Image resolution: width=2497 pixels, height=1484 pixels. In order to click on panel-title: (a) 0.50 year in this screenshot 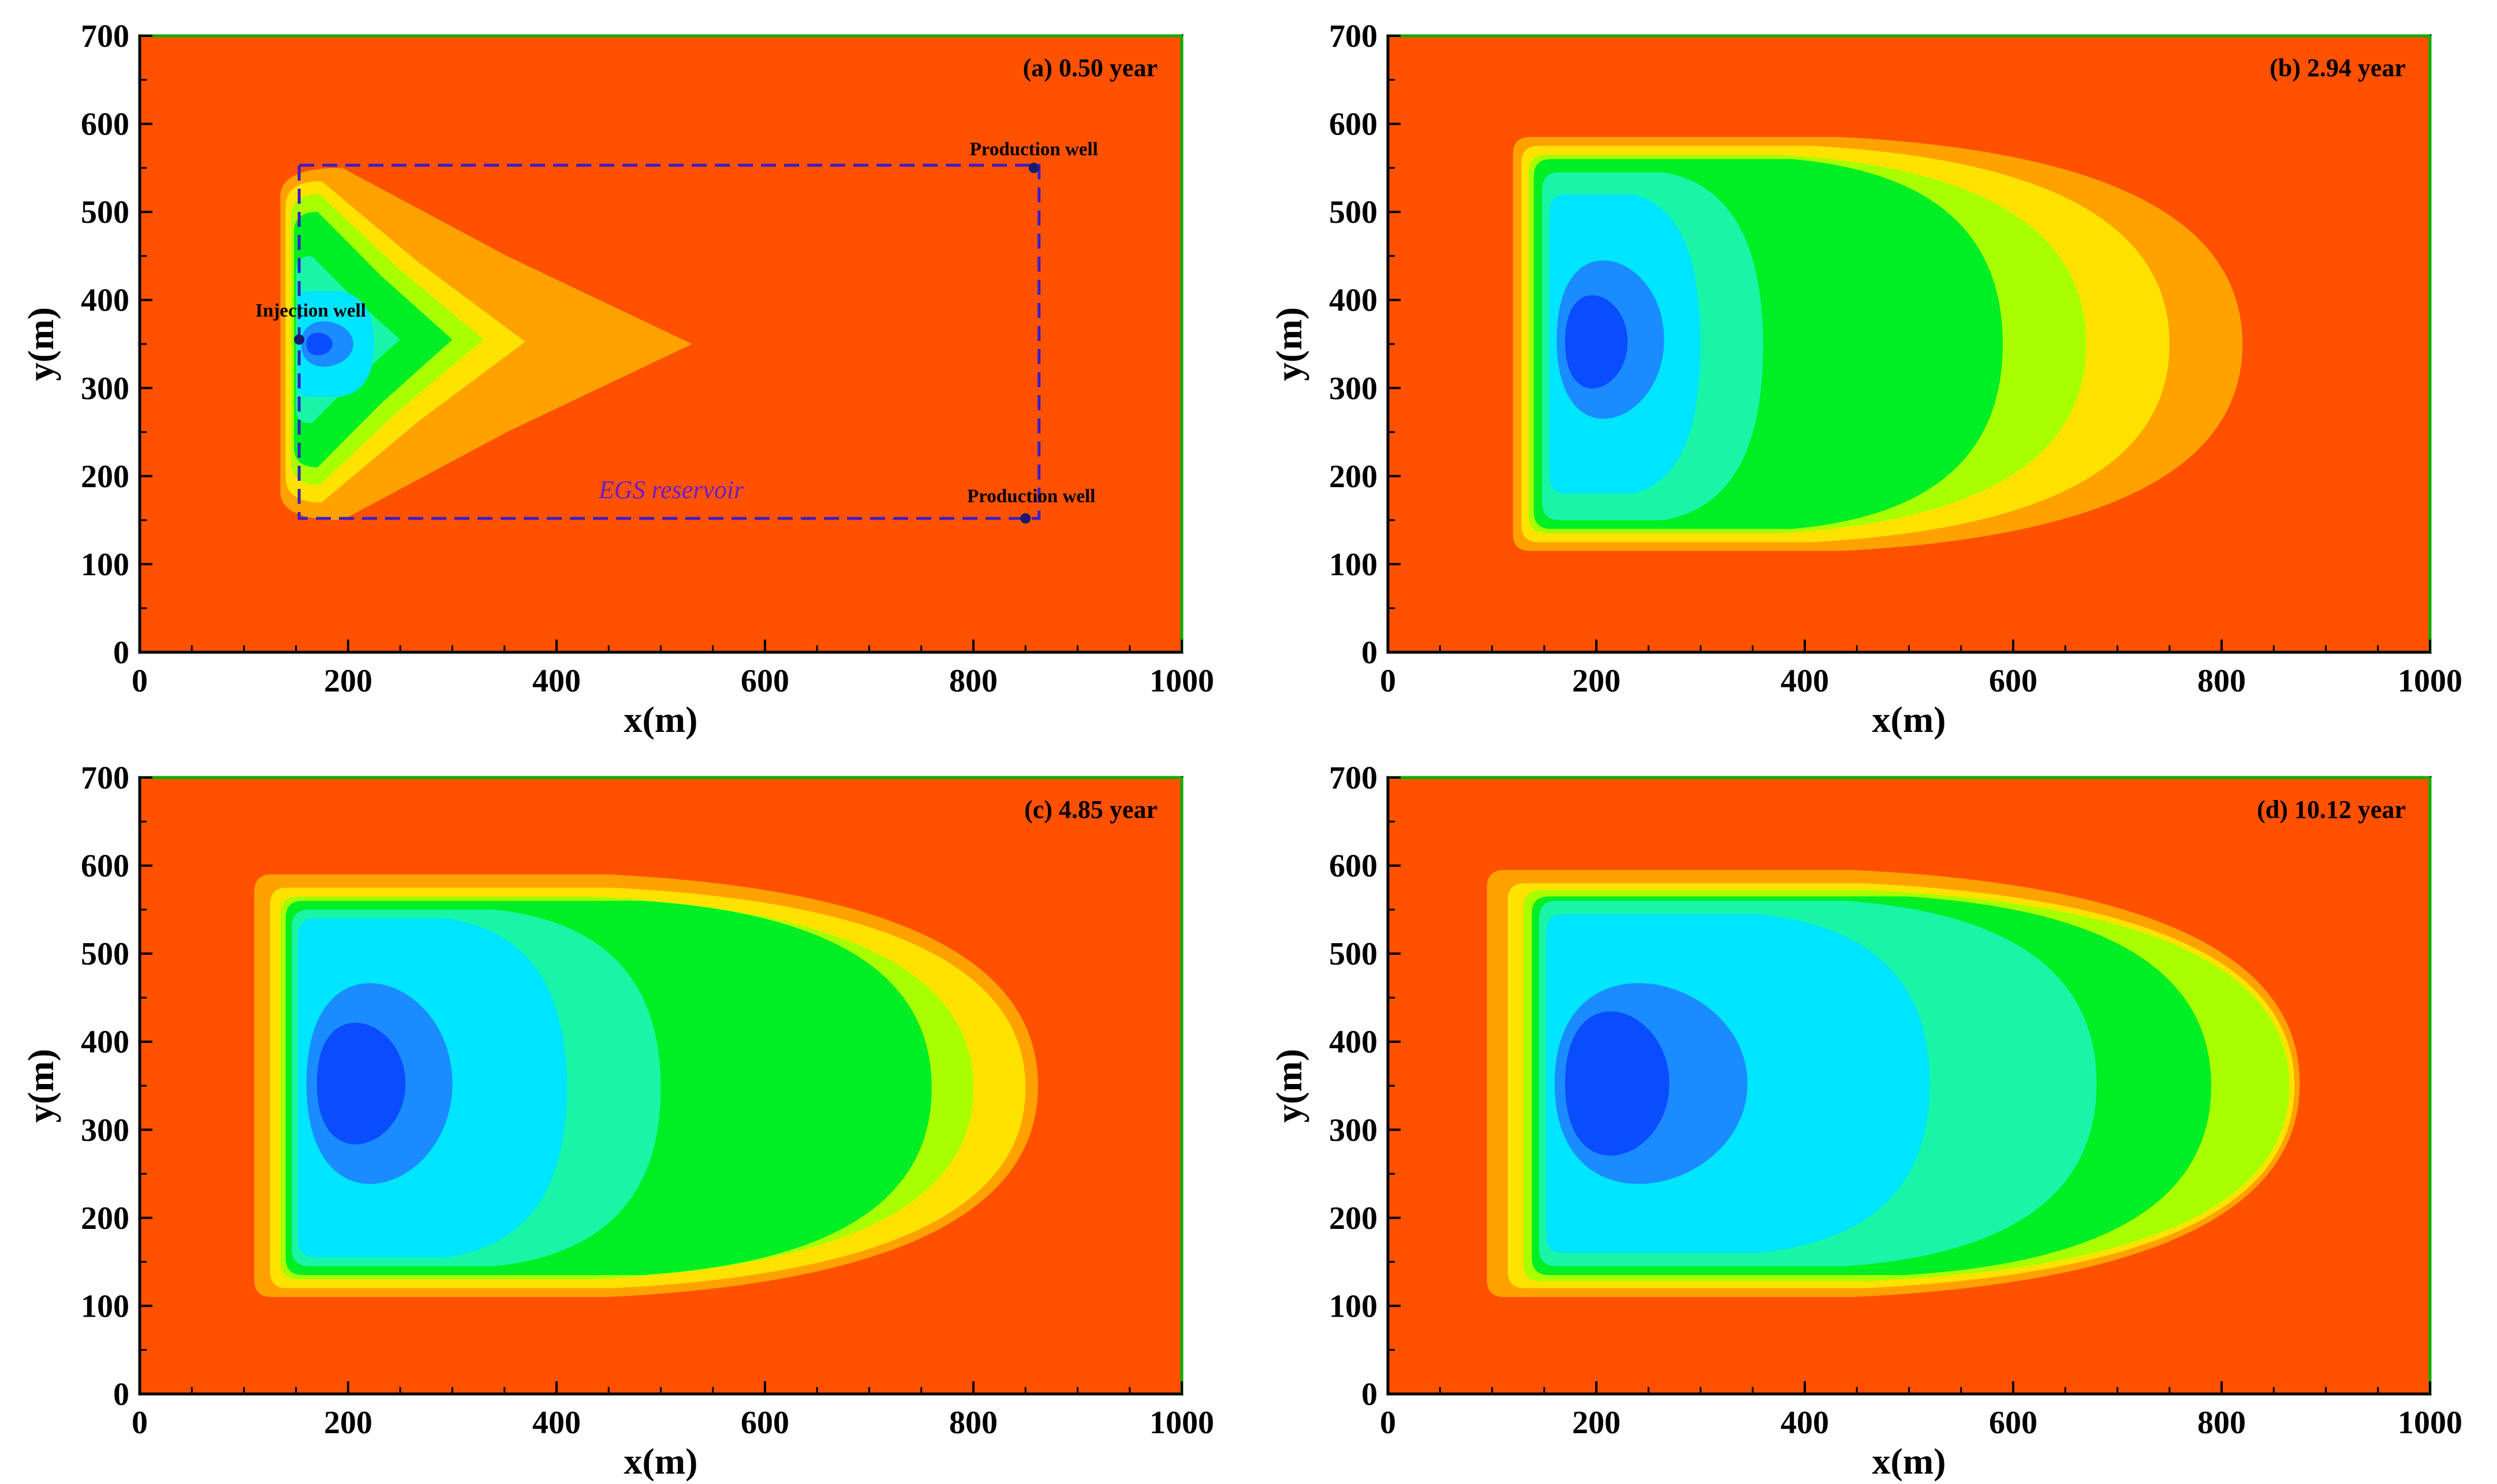, I will do `click(1090, 68)`.